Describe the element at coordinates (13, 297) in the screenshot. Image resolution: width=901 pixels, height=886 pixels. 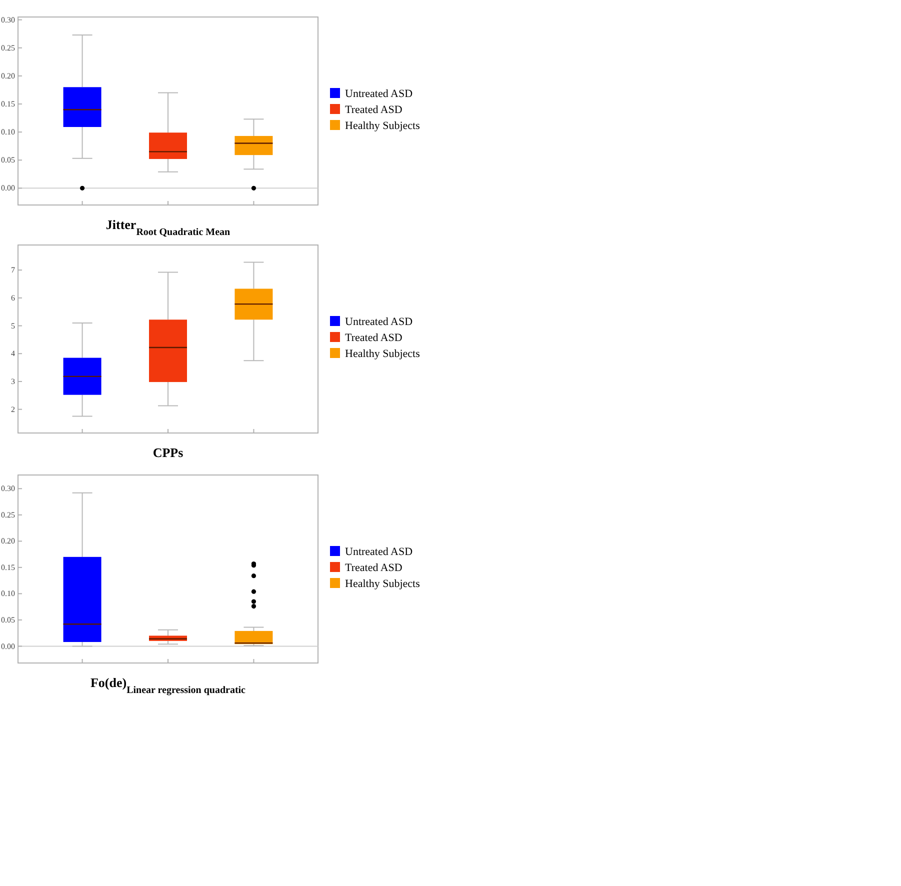
I see `y-tick-label: 6` at that location.